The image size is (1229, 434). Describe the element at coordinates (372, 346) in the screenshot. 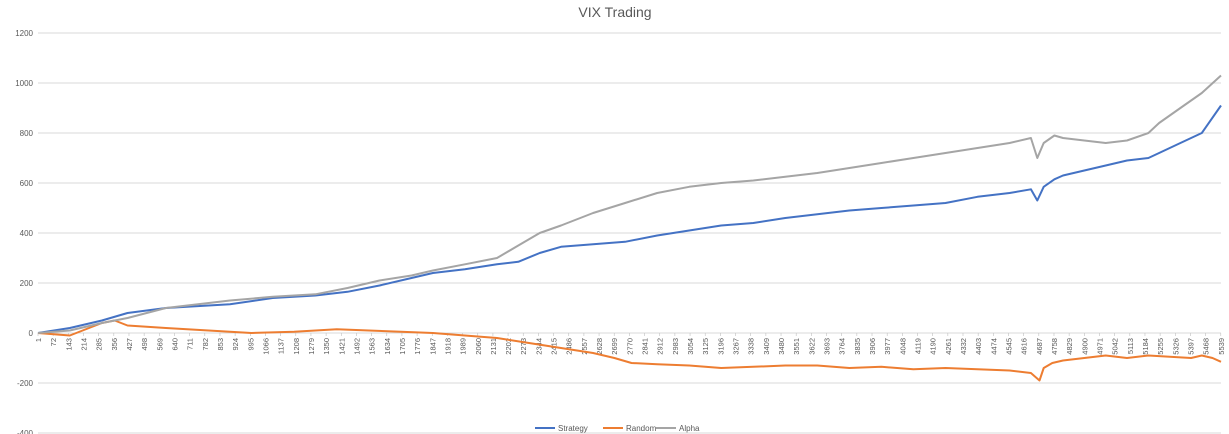

I see `x-tick-label: 1563` at that location.